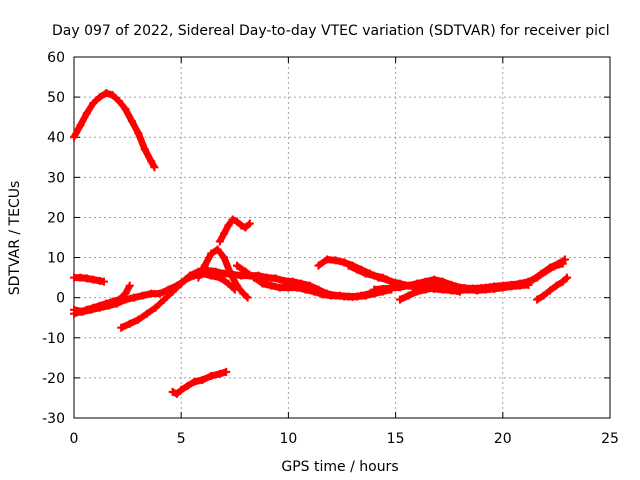  Describe the element at coordinates (53, 419) in the screenshot. I see `y-tick-label: -30` at that location.